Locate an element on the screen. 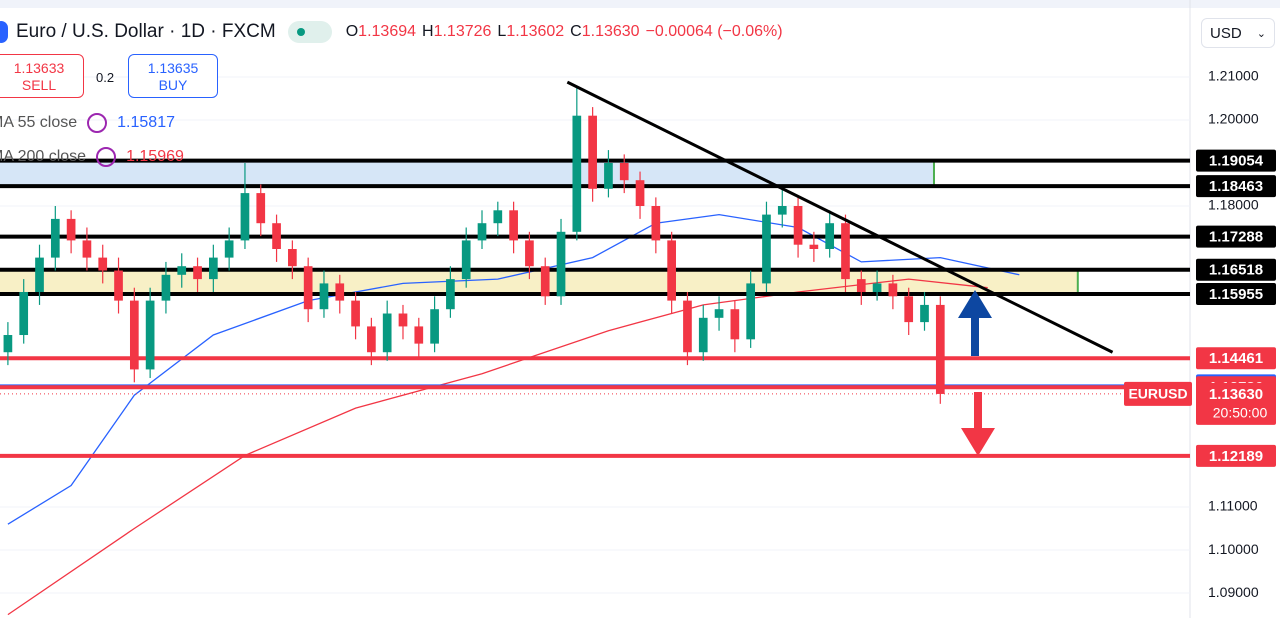  price-label: 1.19054 is located at coordinates (1236, 161).